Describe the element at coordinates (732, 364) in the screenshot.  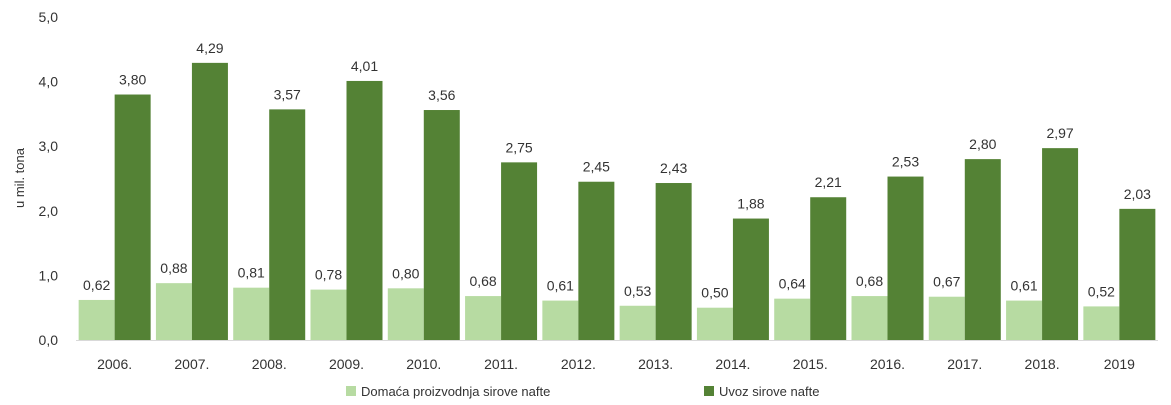
I see `x-tick-label: 2014.` at that location.